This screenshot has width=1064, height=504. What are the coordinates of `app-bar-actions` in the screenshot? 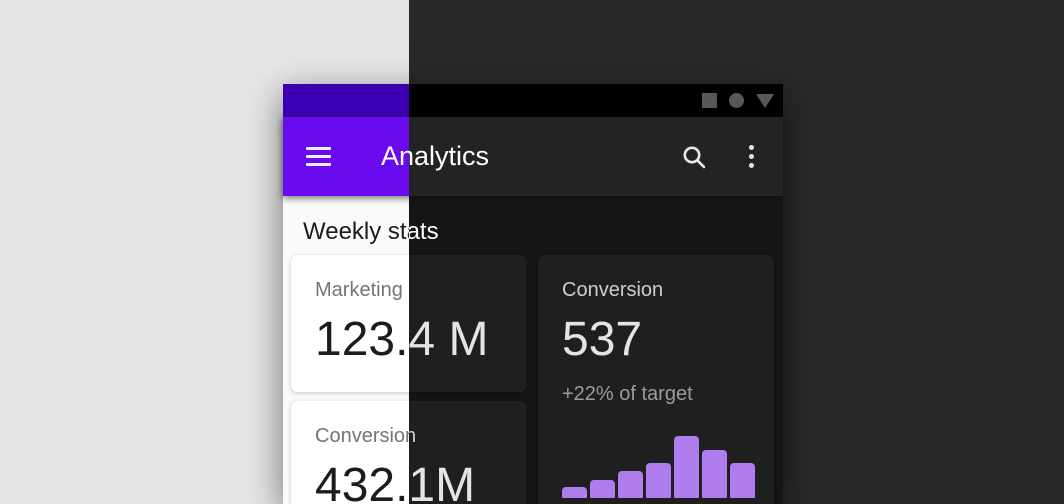 It's located at (718, 156).